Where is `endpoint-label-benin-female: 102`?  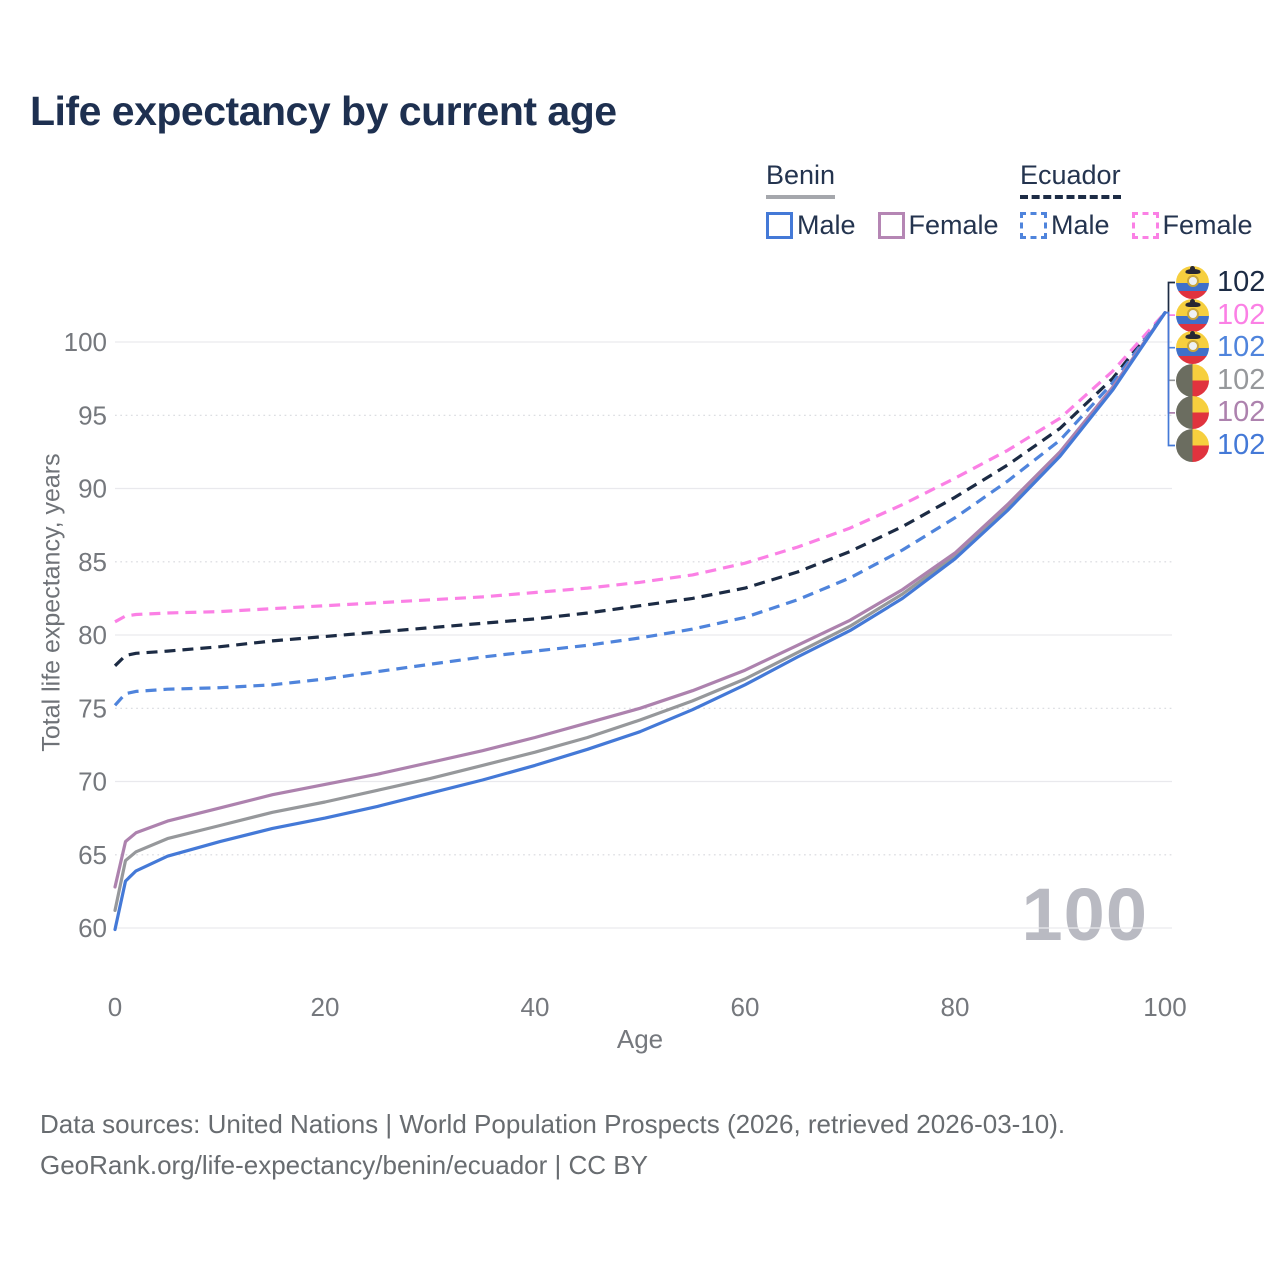
endpoint-label-benin-female: 102 is located at coordinates (1221, 413).